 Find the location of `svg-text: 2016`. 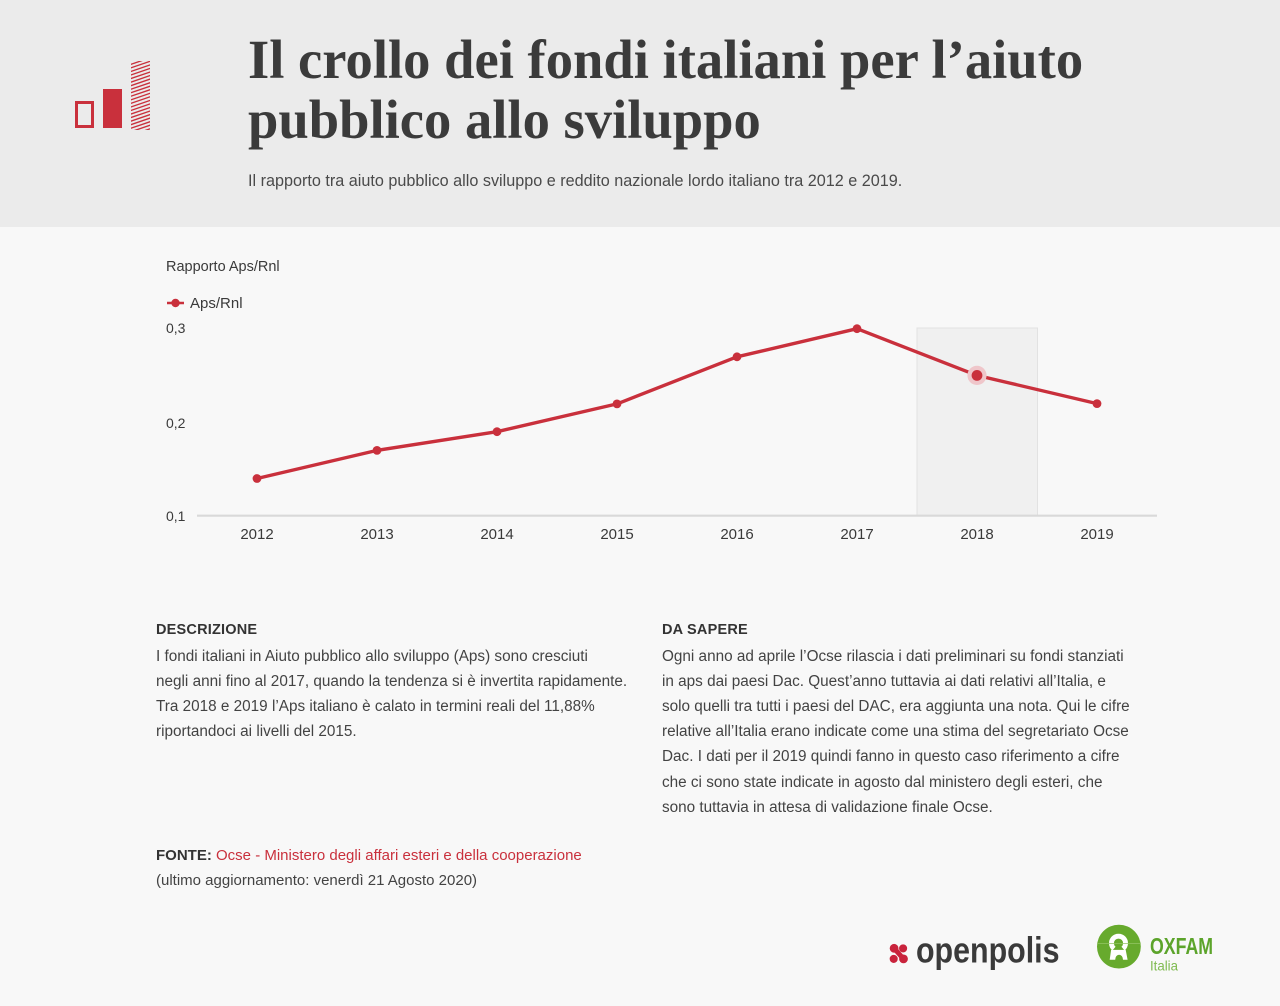

svg-text: 2016 is located at coordinates (736, 534).